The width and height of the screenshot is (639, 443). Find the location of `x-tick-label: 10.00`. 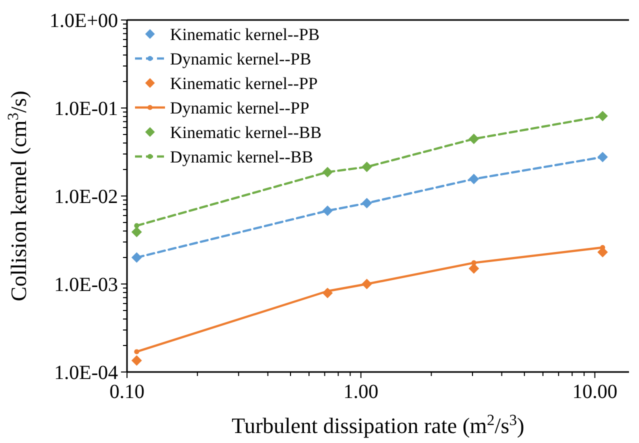

x-tick-label: 10.00 is located at coordinates (595, 392).